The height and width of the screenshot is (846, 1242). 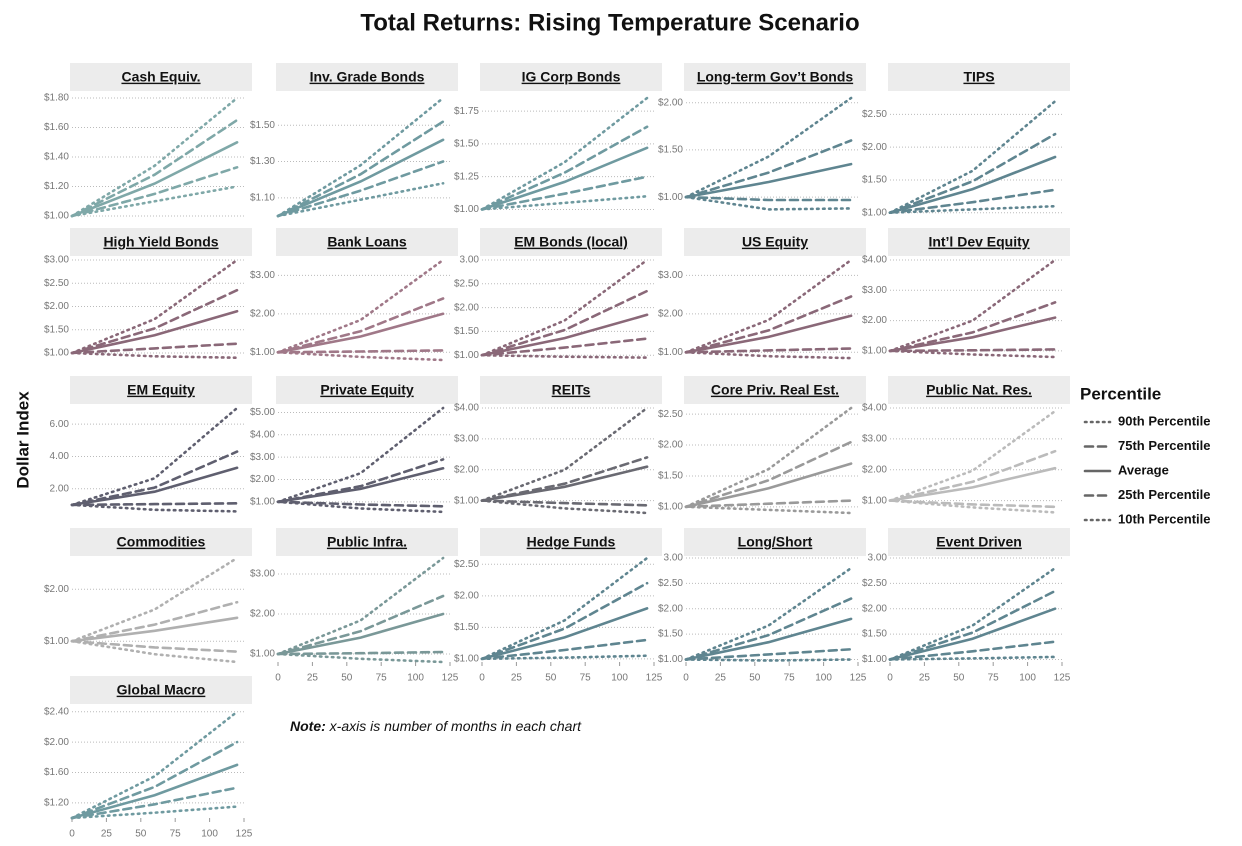 What do you see at coordinates (775, 542) in the screenshot?
I see `panel-title: Long/Short` at bounding box center [775, 542].